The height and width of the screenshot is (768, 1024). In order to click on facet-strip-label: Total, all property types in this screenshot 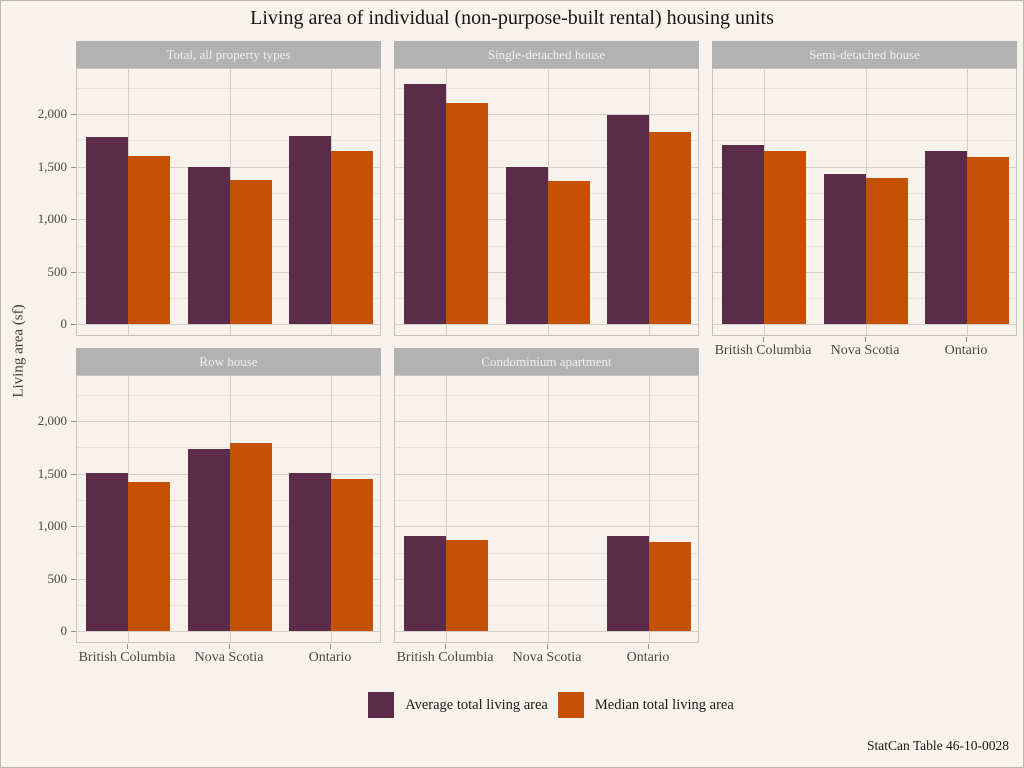, I will do `click(228, 54)`.